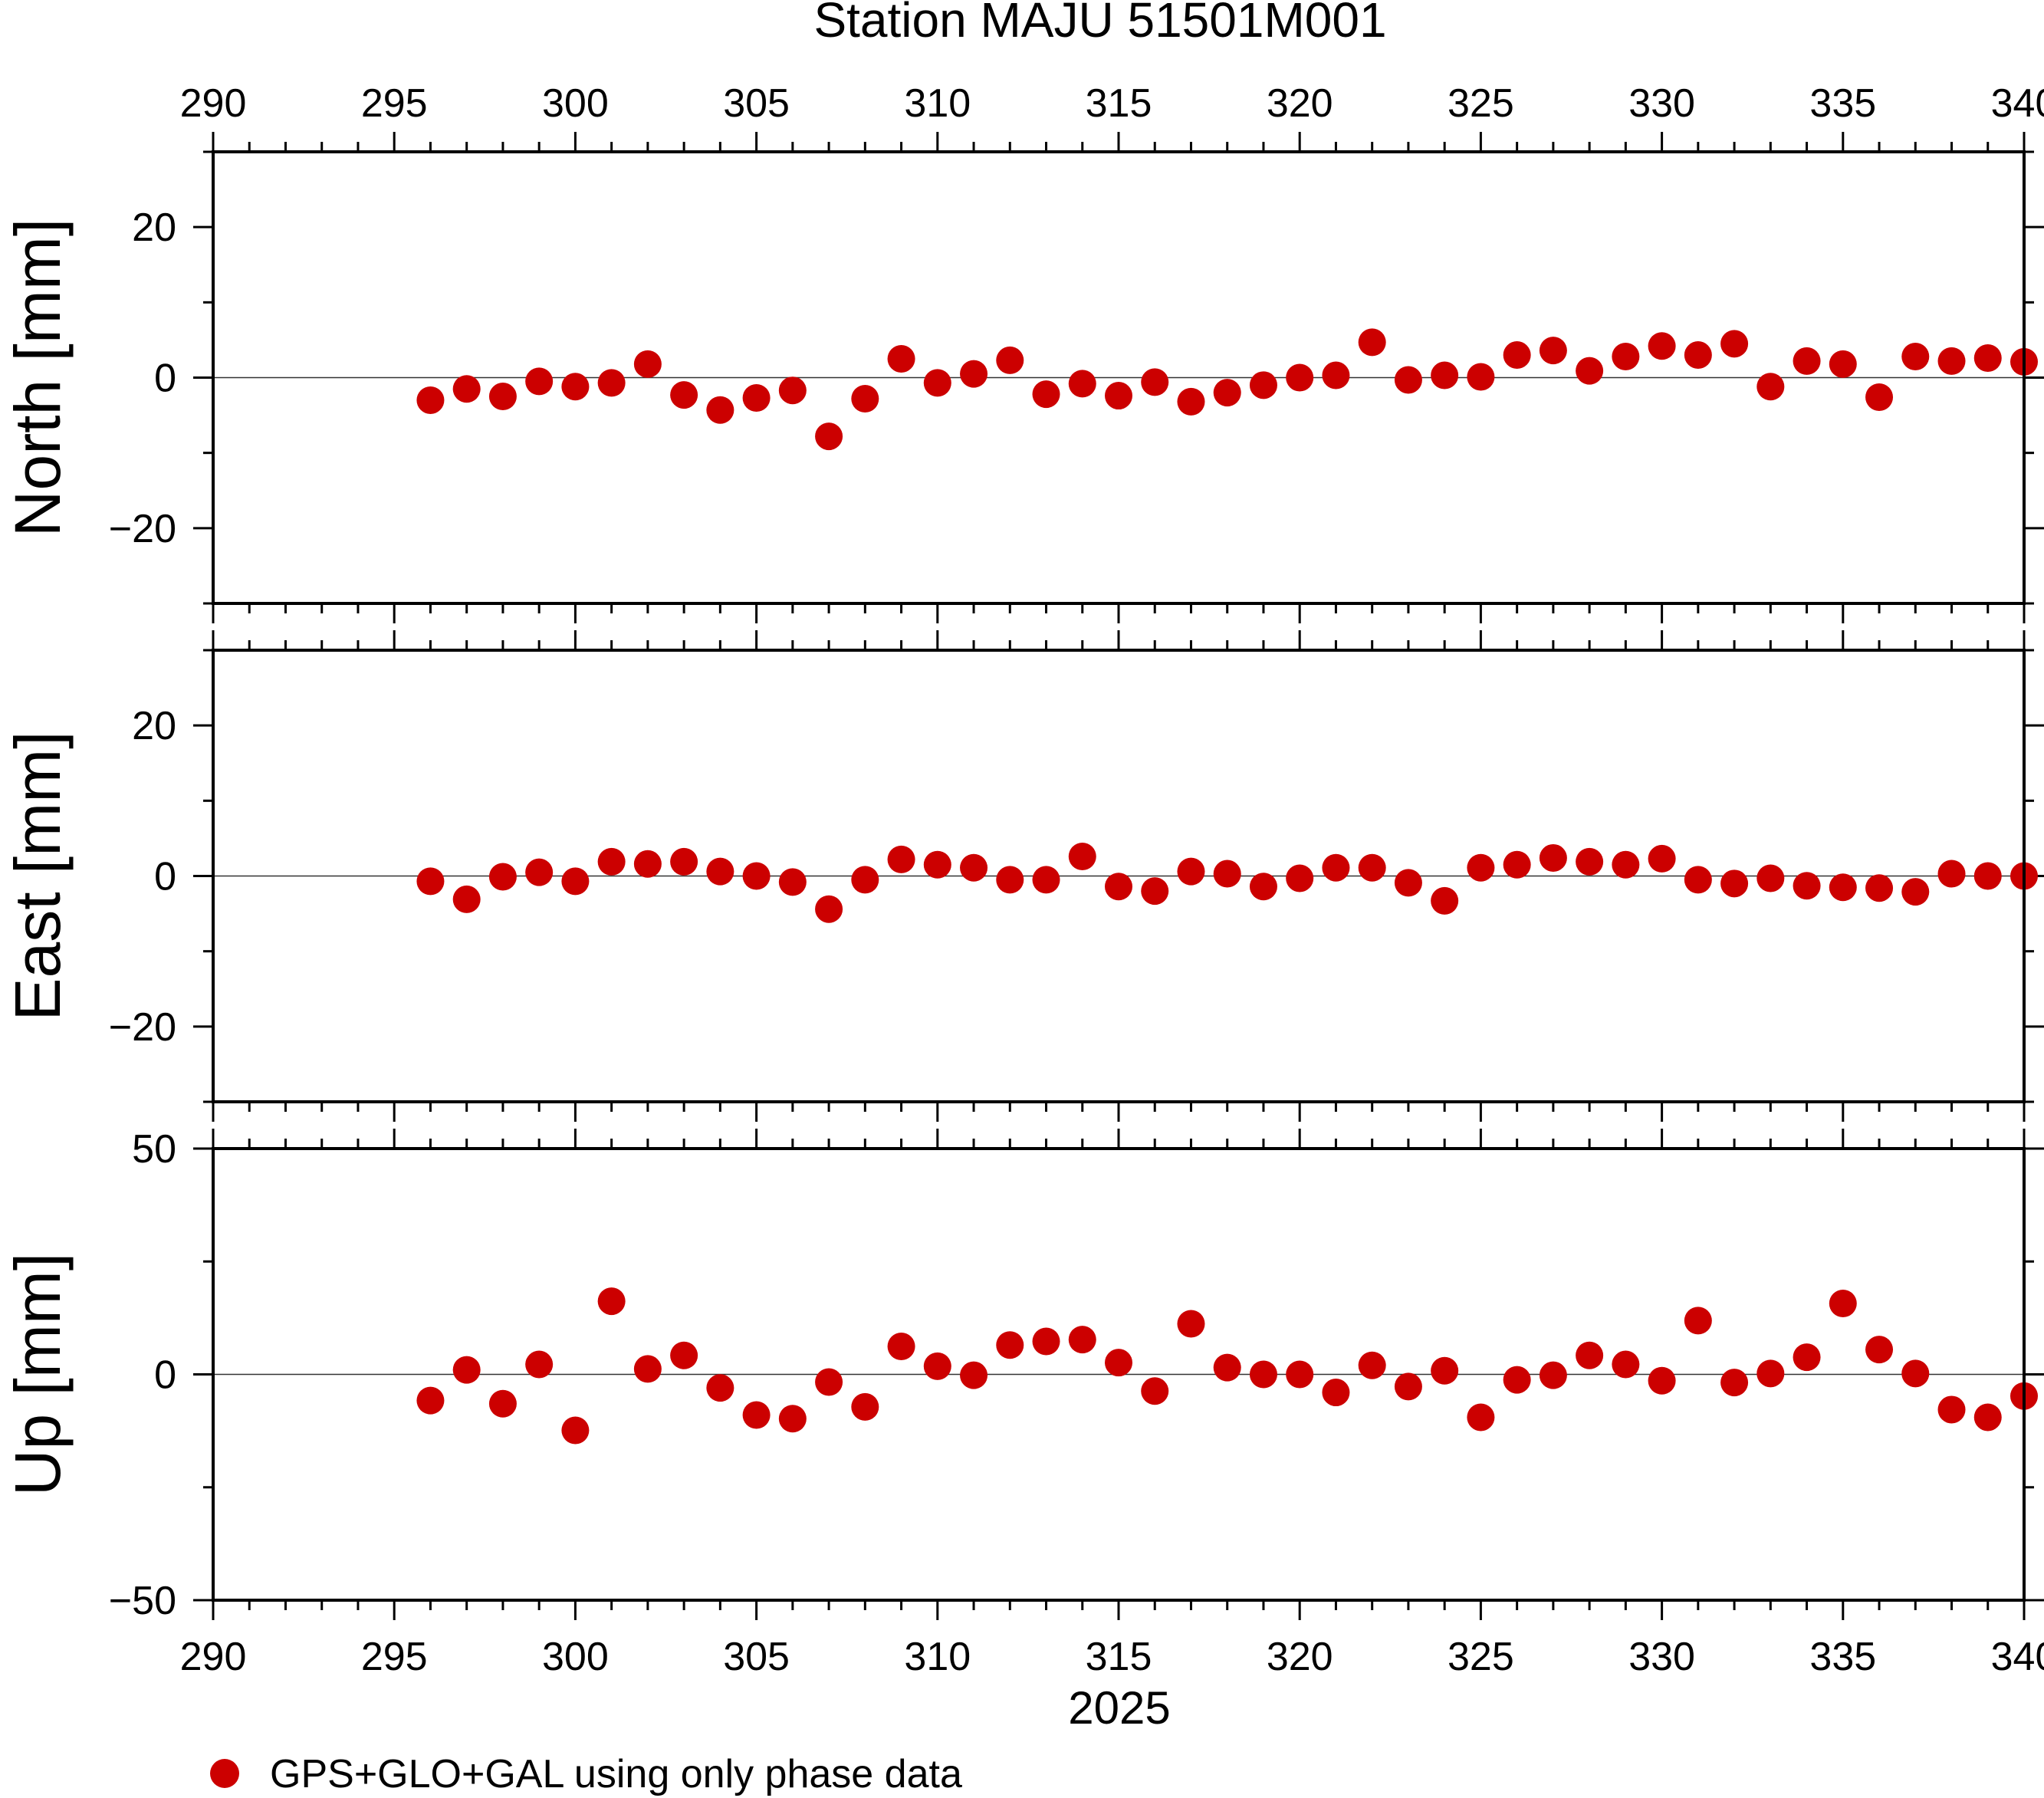 The height and width of the screenshot is (1798, 2044). I want to click on top-x-tick-label: 320, so click(1300, 104).